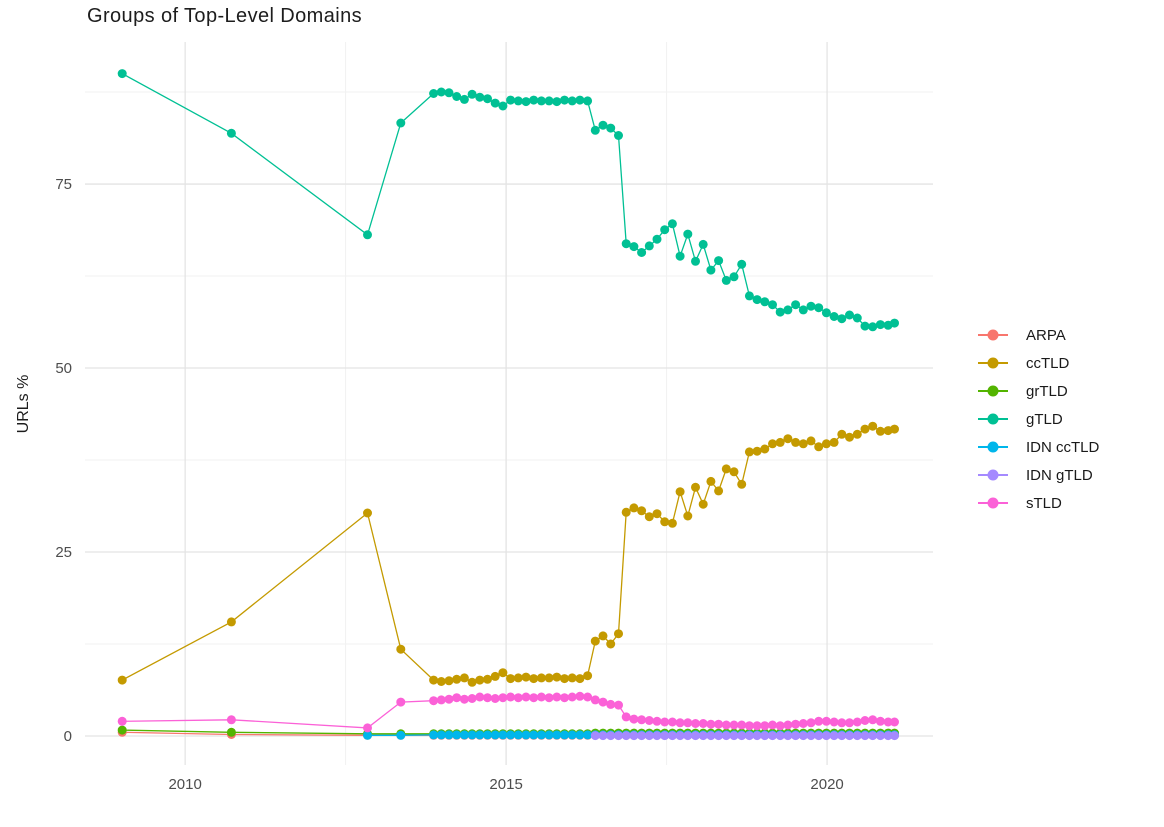 The image size is (1164, 827). I want to click on series-idn-gtld, so click(744, 736).